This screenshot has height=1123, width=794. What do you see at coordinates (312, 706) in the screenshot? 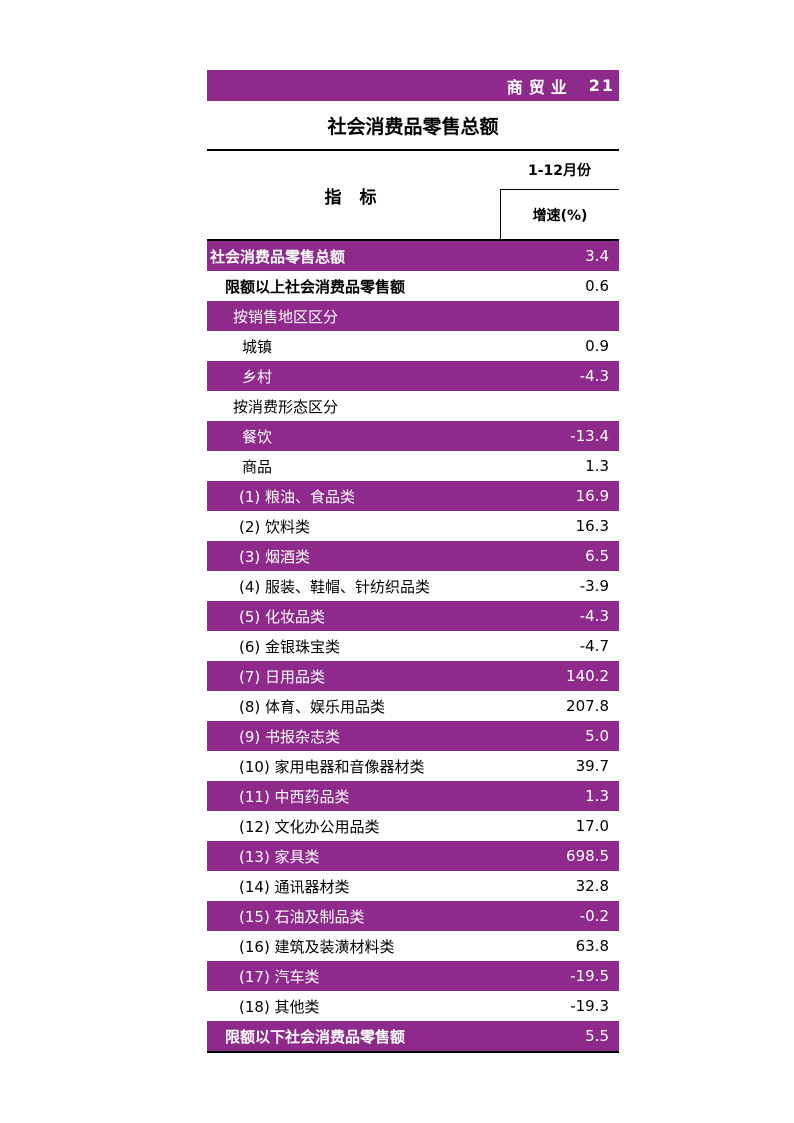
I see `row-label: (8) 体育、娱乐用品类` at bounding box center [312, 706].